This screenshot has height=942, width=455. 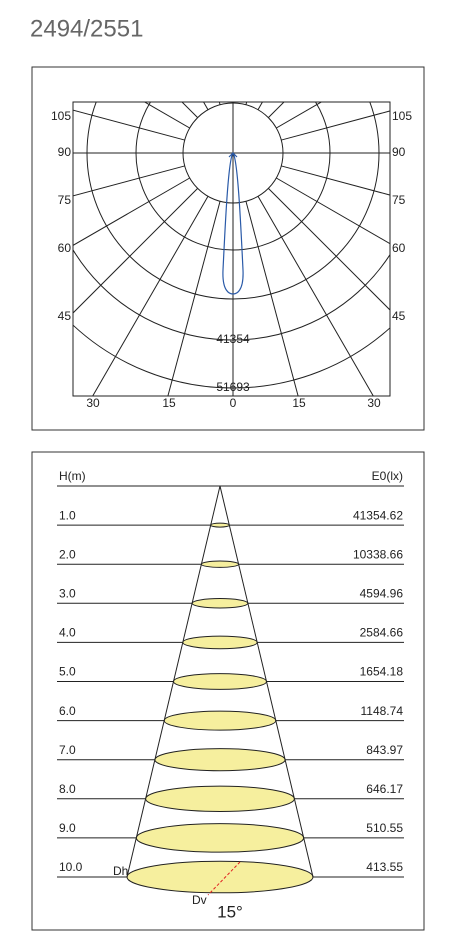 I want to click on height-label: 3.0, so click(x=67, y=593).